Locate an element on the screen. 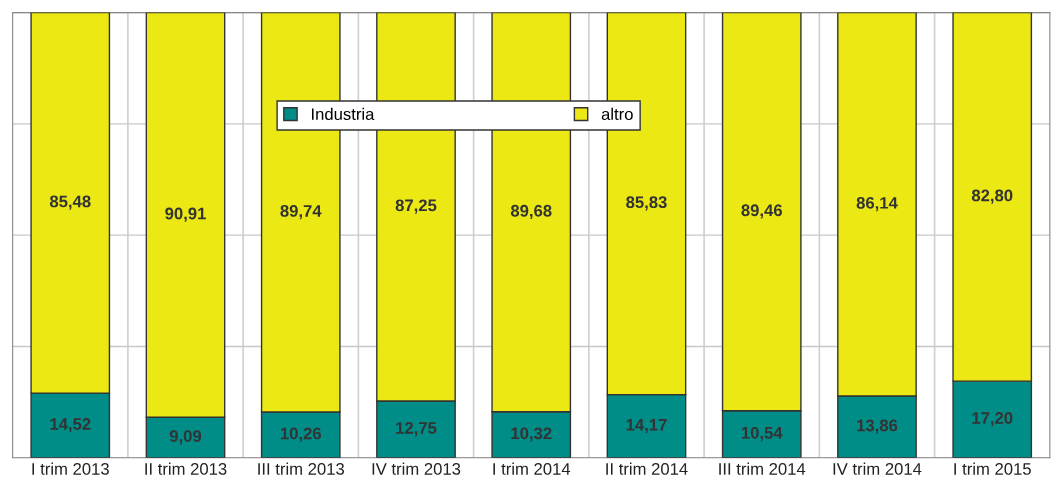 The width and height of the screenshot is (1053, 503). data-label: 14,52 is located at coordinates (70, 425).